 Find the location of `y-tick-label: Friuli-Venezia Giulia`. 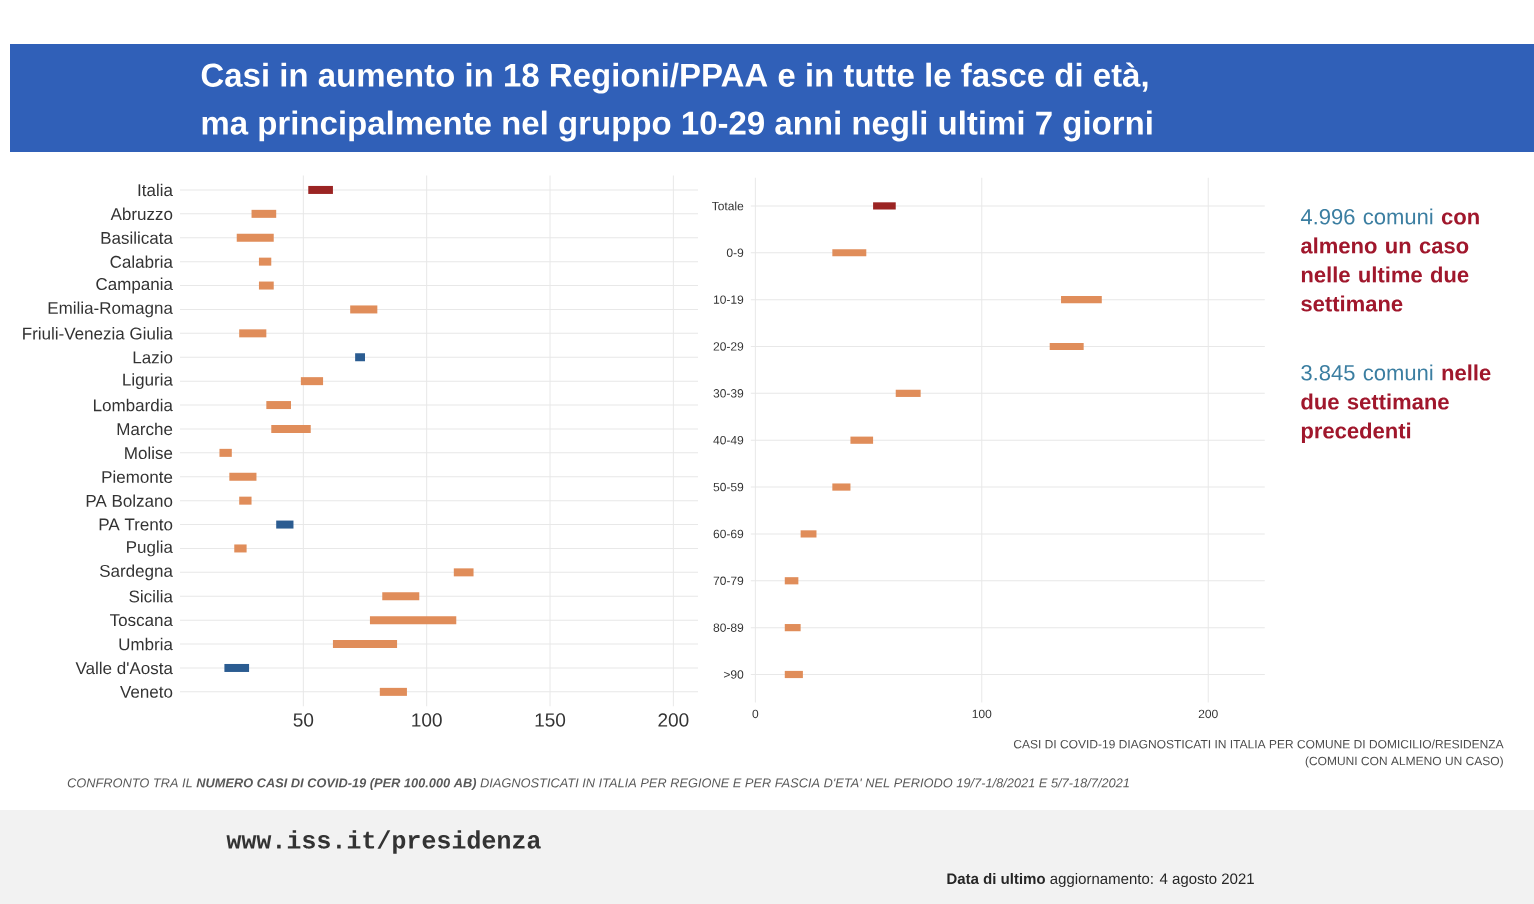

y-tick-label: Friuli-Venezia Giulia is located at coordinates (98, 333).